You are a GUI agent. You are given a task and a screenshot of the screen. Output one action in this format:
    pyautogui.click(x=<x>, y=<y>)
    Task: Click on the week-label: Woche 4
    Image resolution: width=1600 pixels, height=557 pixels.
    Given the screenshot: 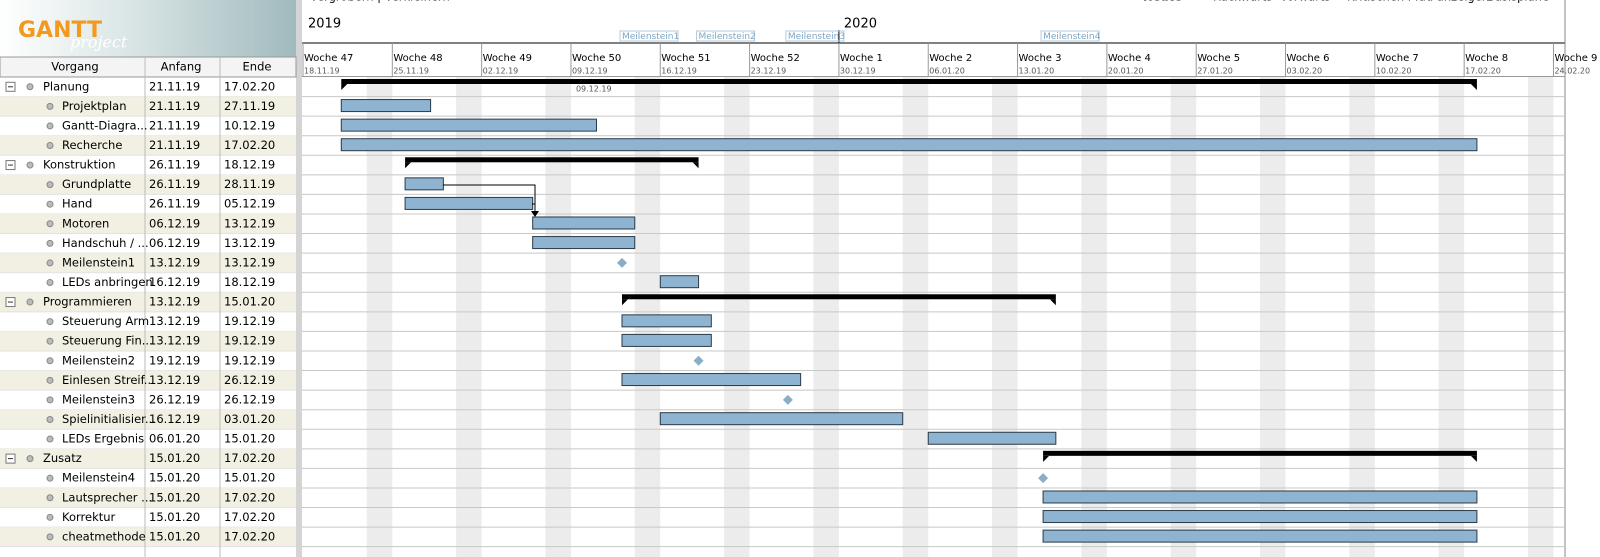 What is the action you would take?
    pyautogui.click(x=1129, y=58)
    